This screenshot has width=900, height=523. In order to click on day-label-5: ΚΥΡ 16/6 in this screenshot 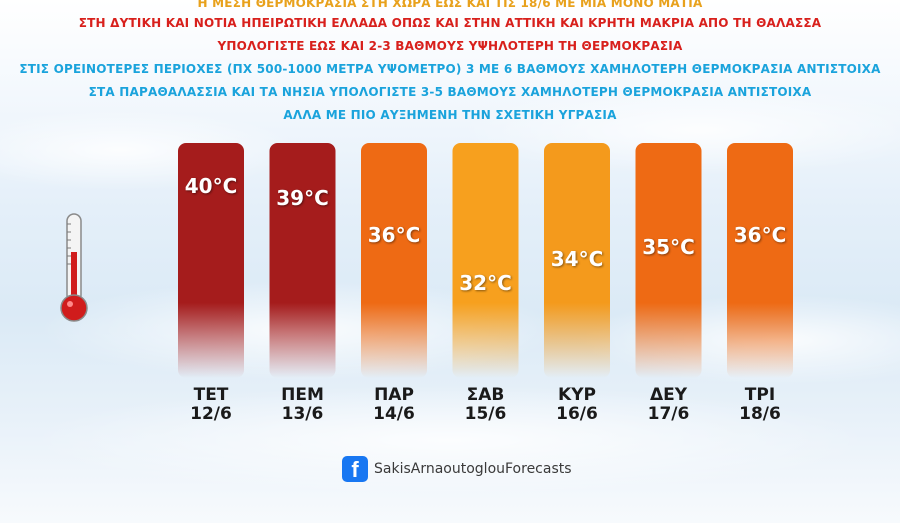, I will do `click(577, 405)`.